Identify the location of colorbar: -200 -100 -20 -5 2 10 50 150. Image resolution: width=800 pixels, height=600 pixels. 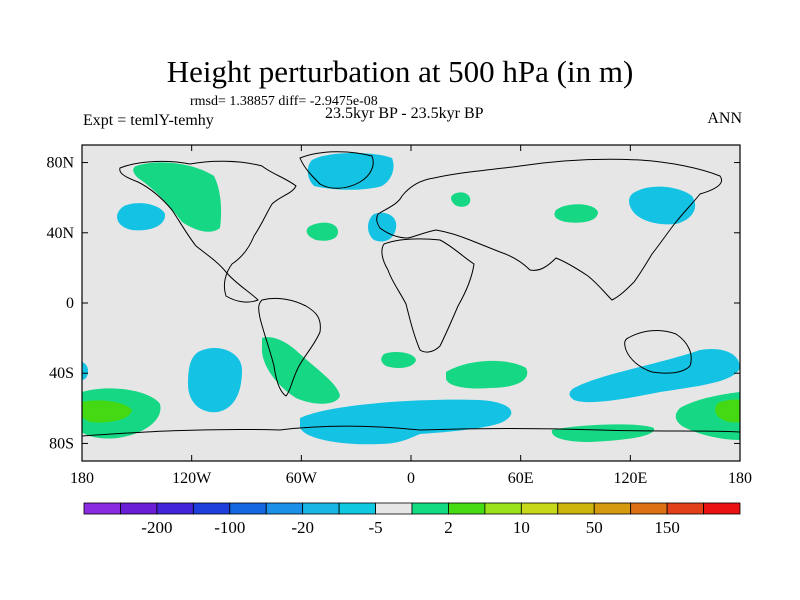
(412, 519).